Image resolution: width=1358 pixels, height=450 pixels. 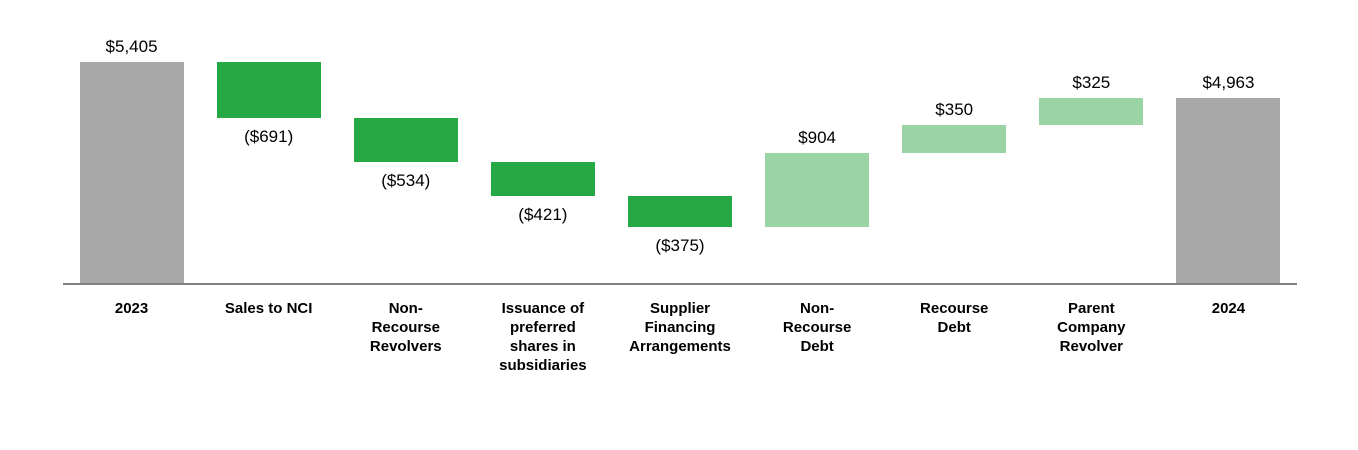 What do you see at coordinates (817, 138) in the screenshot?
I see `value-label-non-recourse-debt: $904` at bounding box center [817, 138].